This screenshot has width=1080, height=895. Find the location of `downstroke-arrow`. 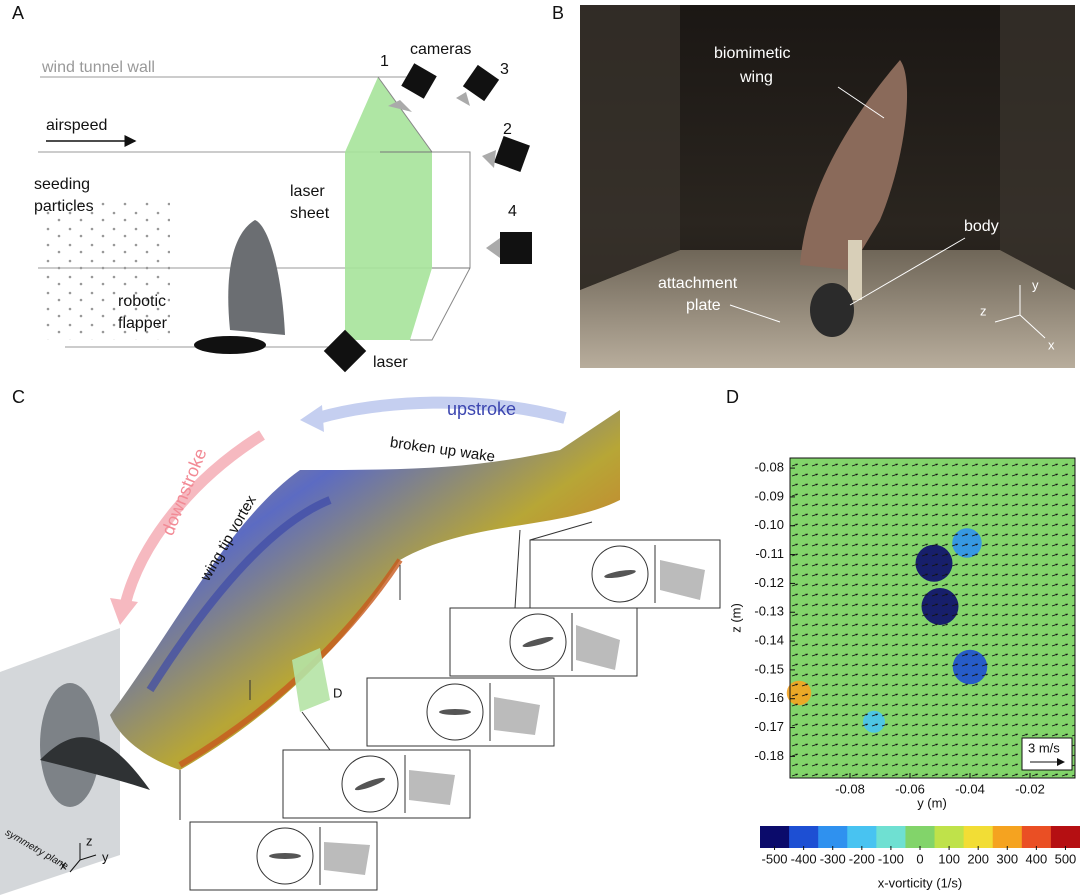

downstroke-arrow is located at coordinates (192, 518).